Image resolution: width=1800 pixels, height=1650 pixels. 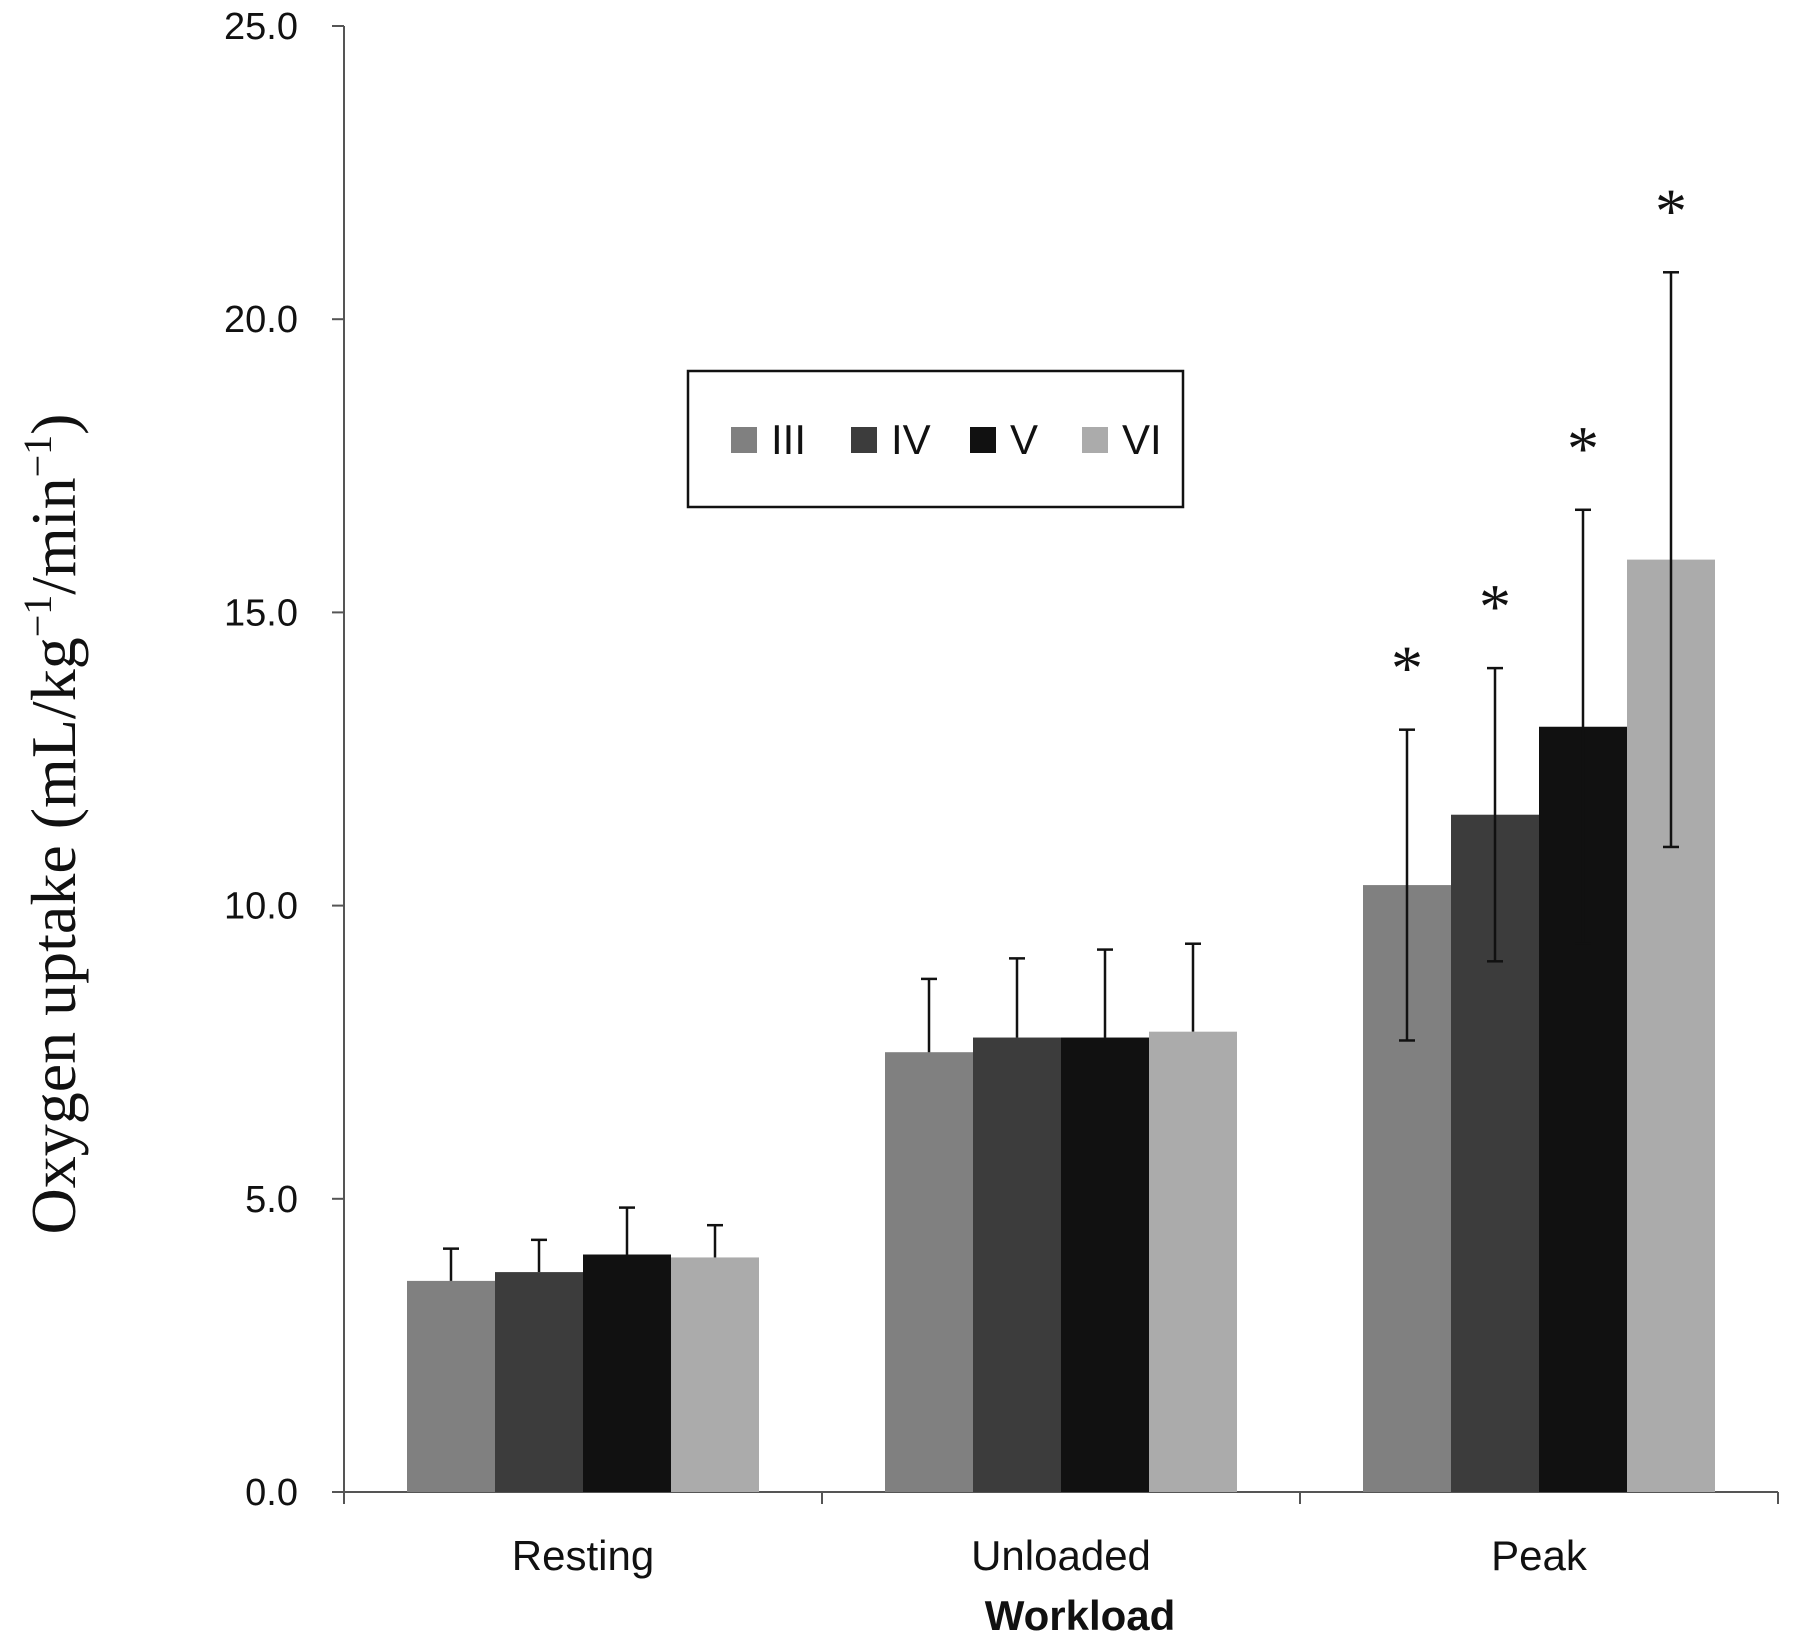 I want to click on legend: III IV V VI, so click(x=935, y=439).